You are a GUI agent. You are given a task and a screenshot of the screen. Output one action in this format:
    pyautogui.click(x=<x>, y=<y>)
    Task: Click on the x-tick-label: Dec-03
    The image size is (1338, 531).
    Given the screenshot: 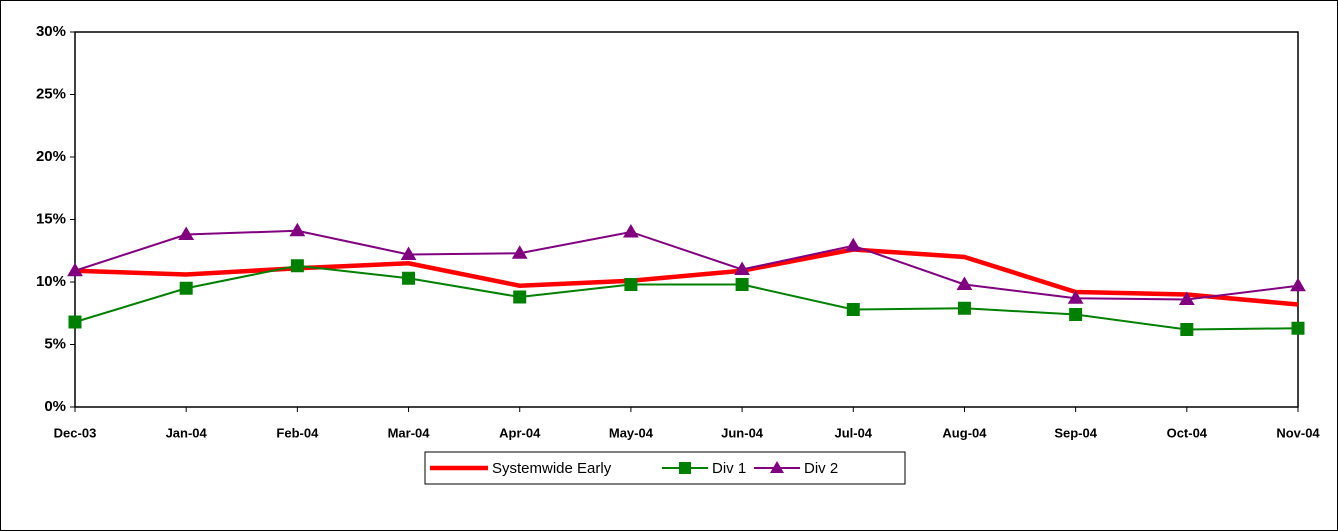 What is the action you would take?
    pyautogui.click(x=75, y=432)
    